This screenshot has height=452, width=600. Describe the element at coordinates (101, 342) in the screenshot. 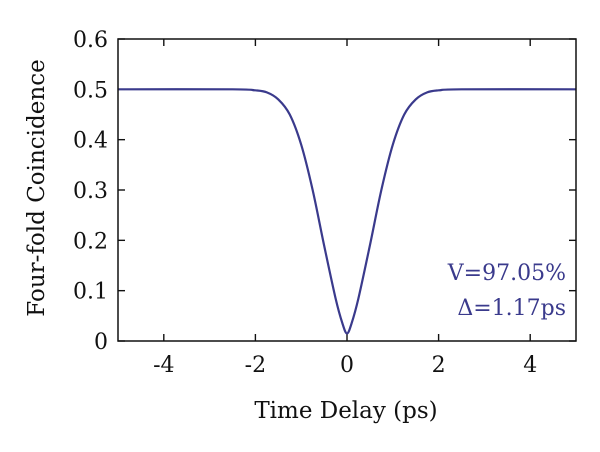

I see `y-tick-label: 0` at that location.